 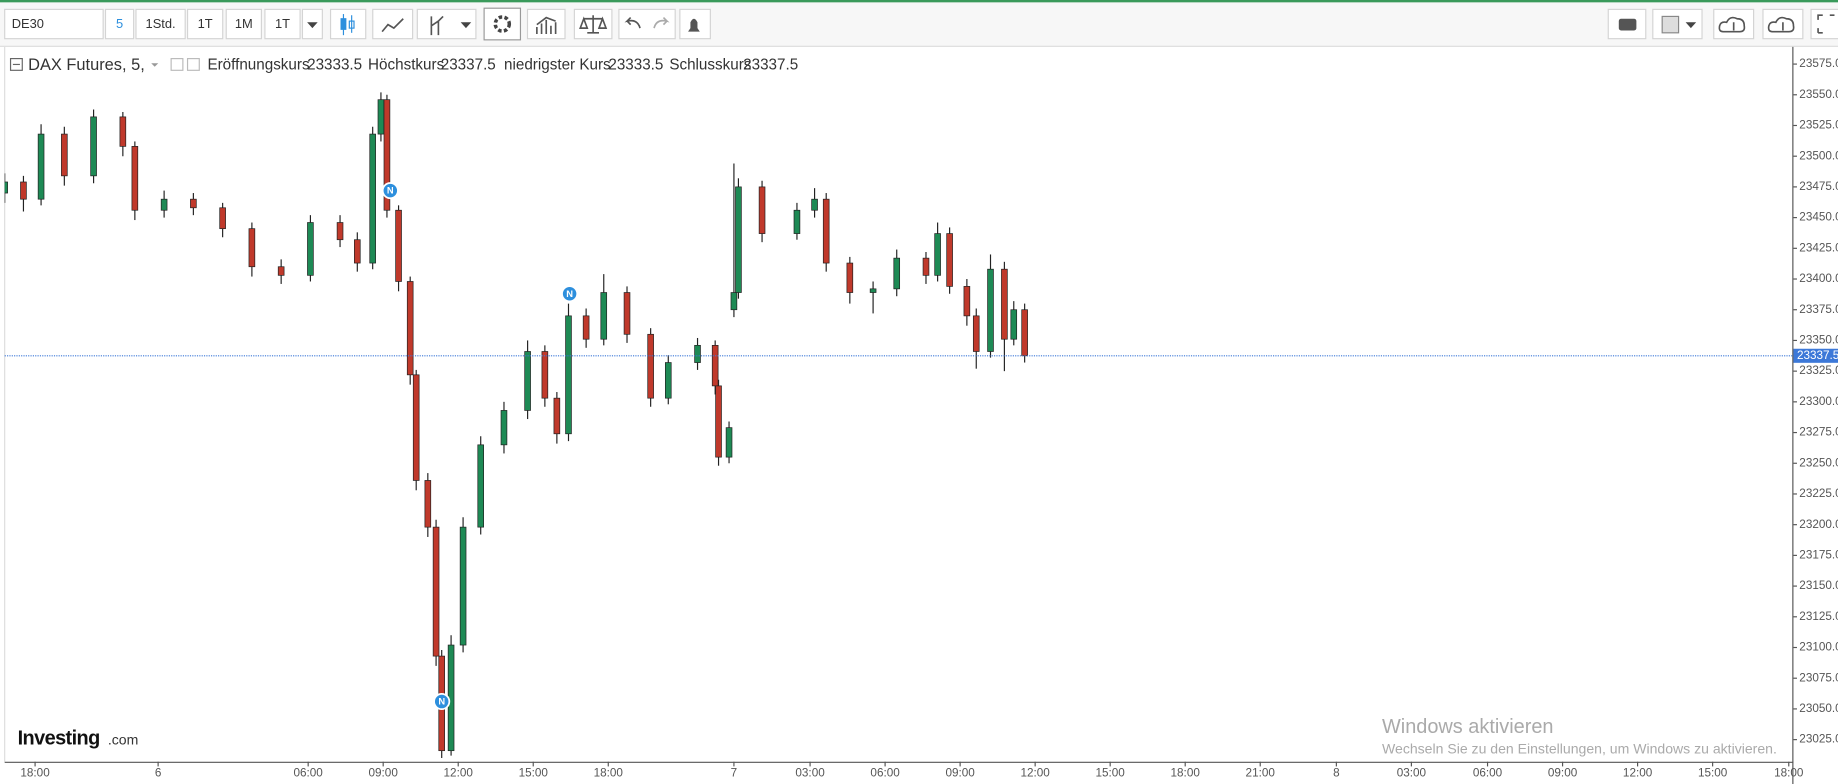 I want to click on symbol-text: DE30, so click(x=28, y=23).